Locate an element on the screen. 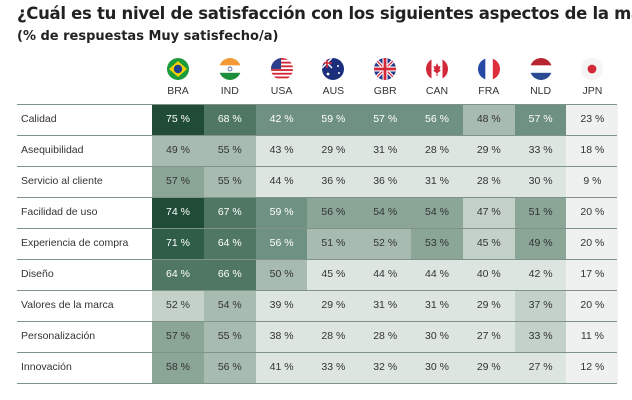  heatmap-cell: 23 % is located at coordinates (592, 120).